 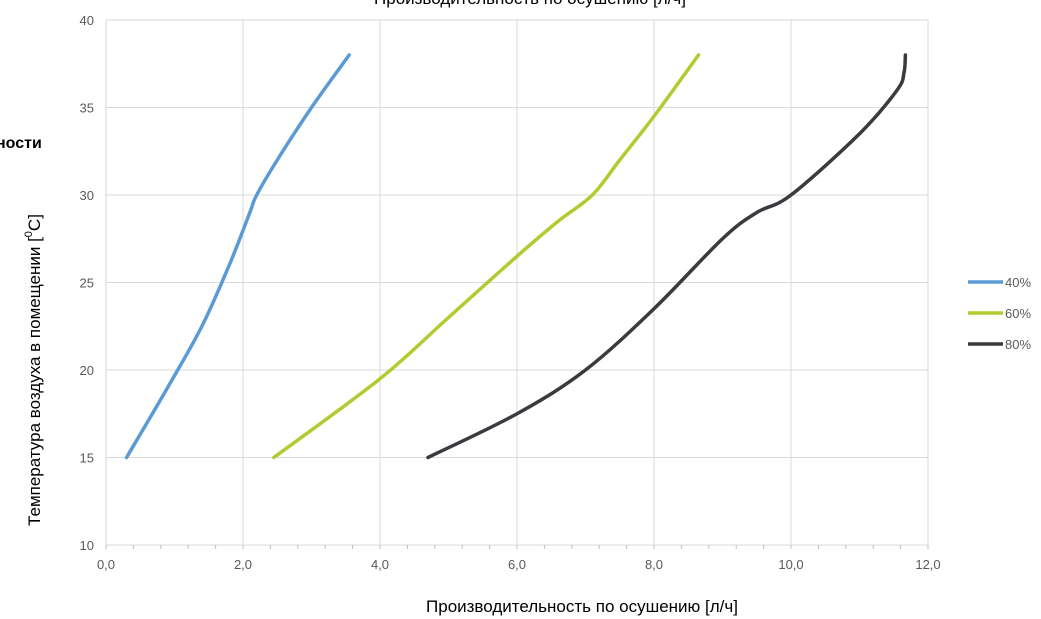 I want to click on y-tick-labels: 10 15 20 25 30 35 40, so click(x=87, y=283).